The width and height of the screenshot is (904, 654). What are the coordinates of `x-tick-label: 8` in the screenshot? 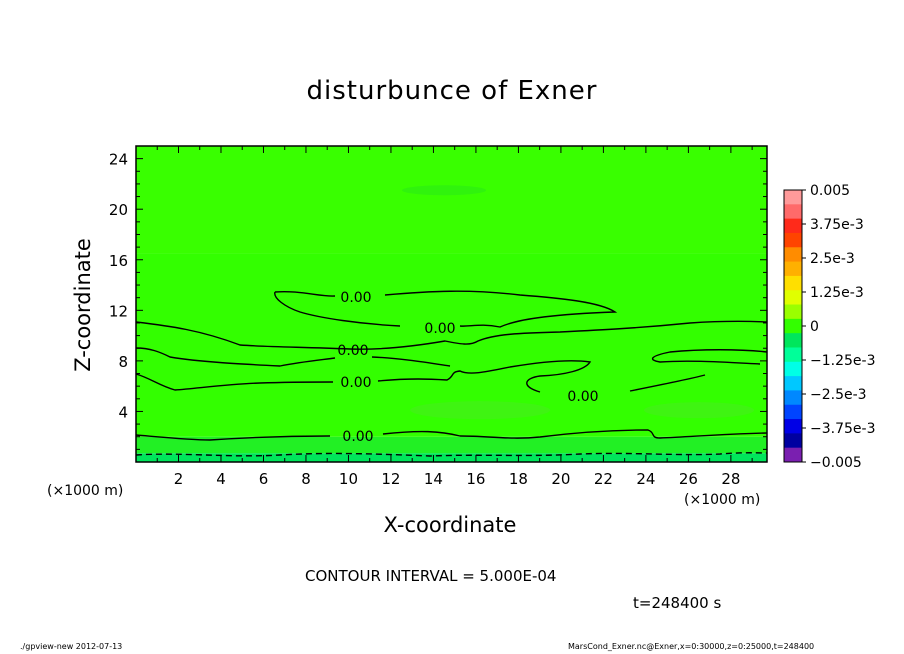 It's located at (306, 479).